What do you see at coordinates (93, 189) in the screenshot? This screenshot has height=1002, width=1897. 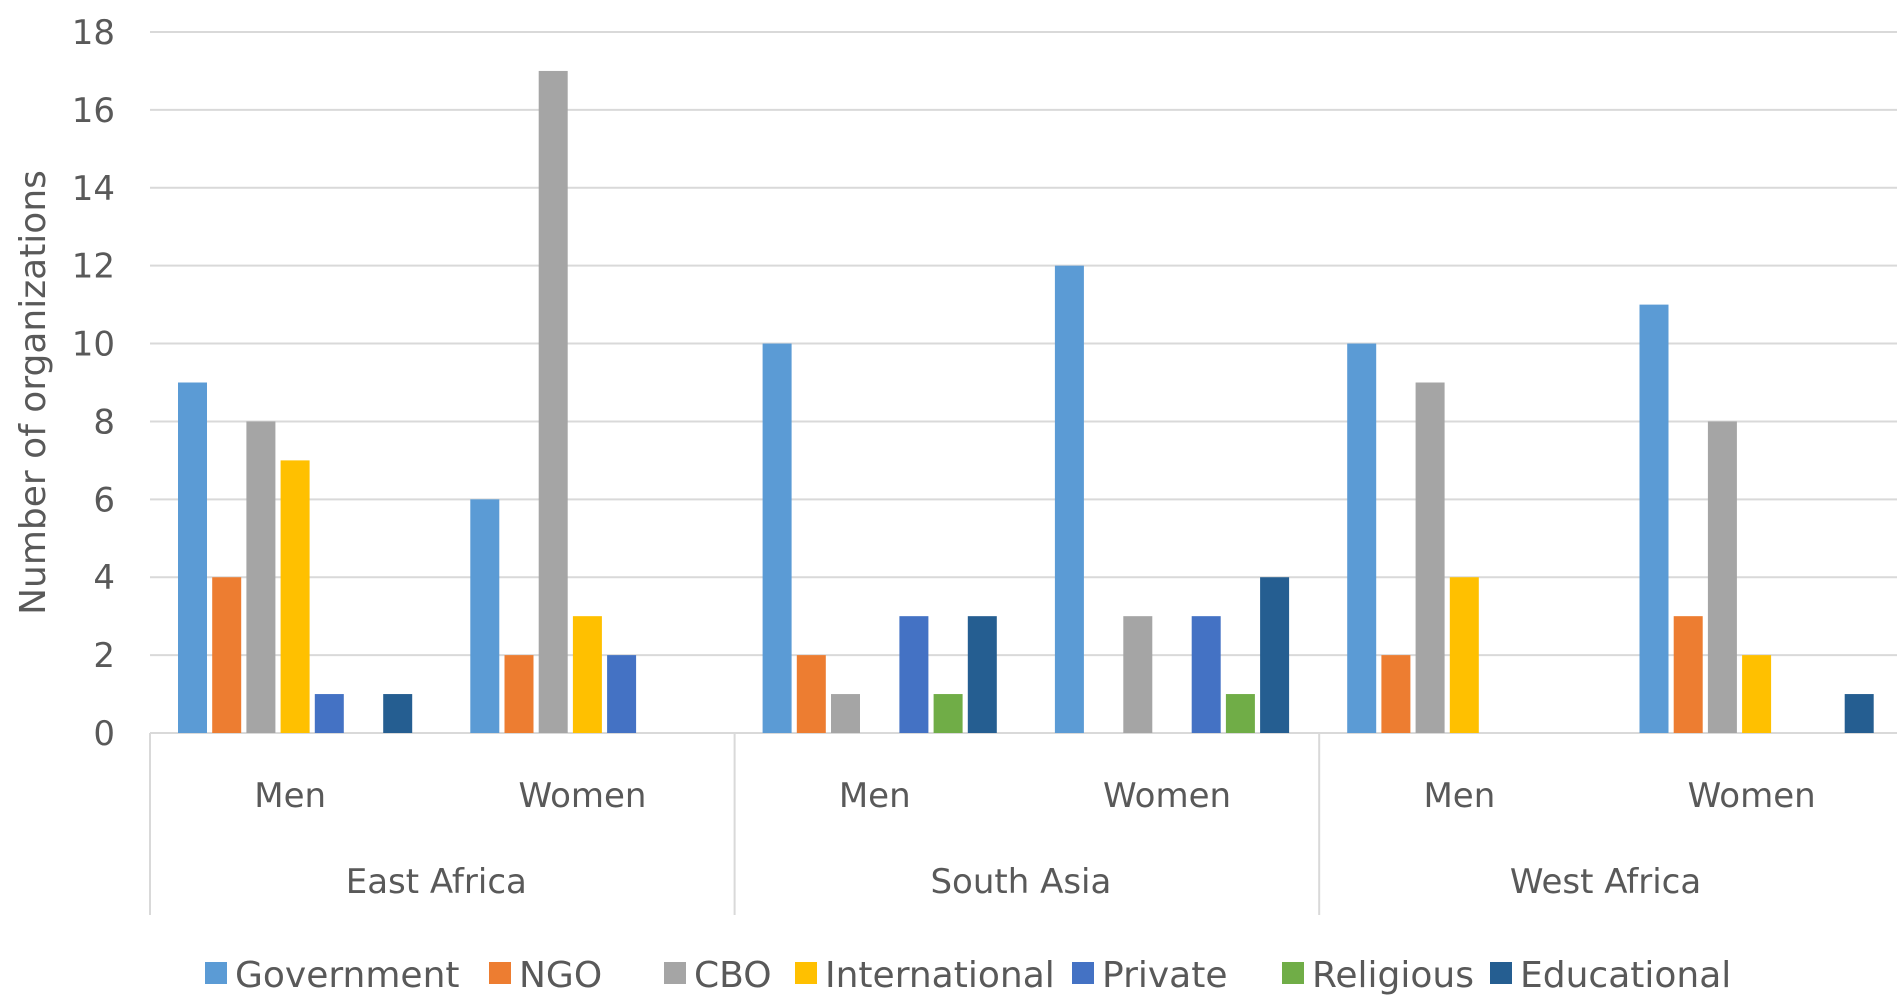 I see `y-tick-label: 14` at bounding box center [93, 189].